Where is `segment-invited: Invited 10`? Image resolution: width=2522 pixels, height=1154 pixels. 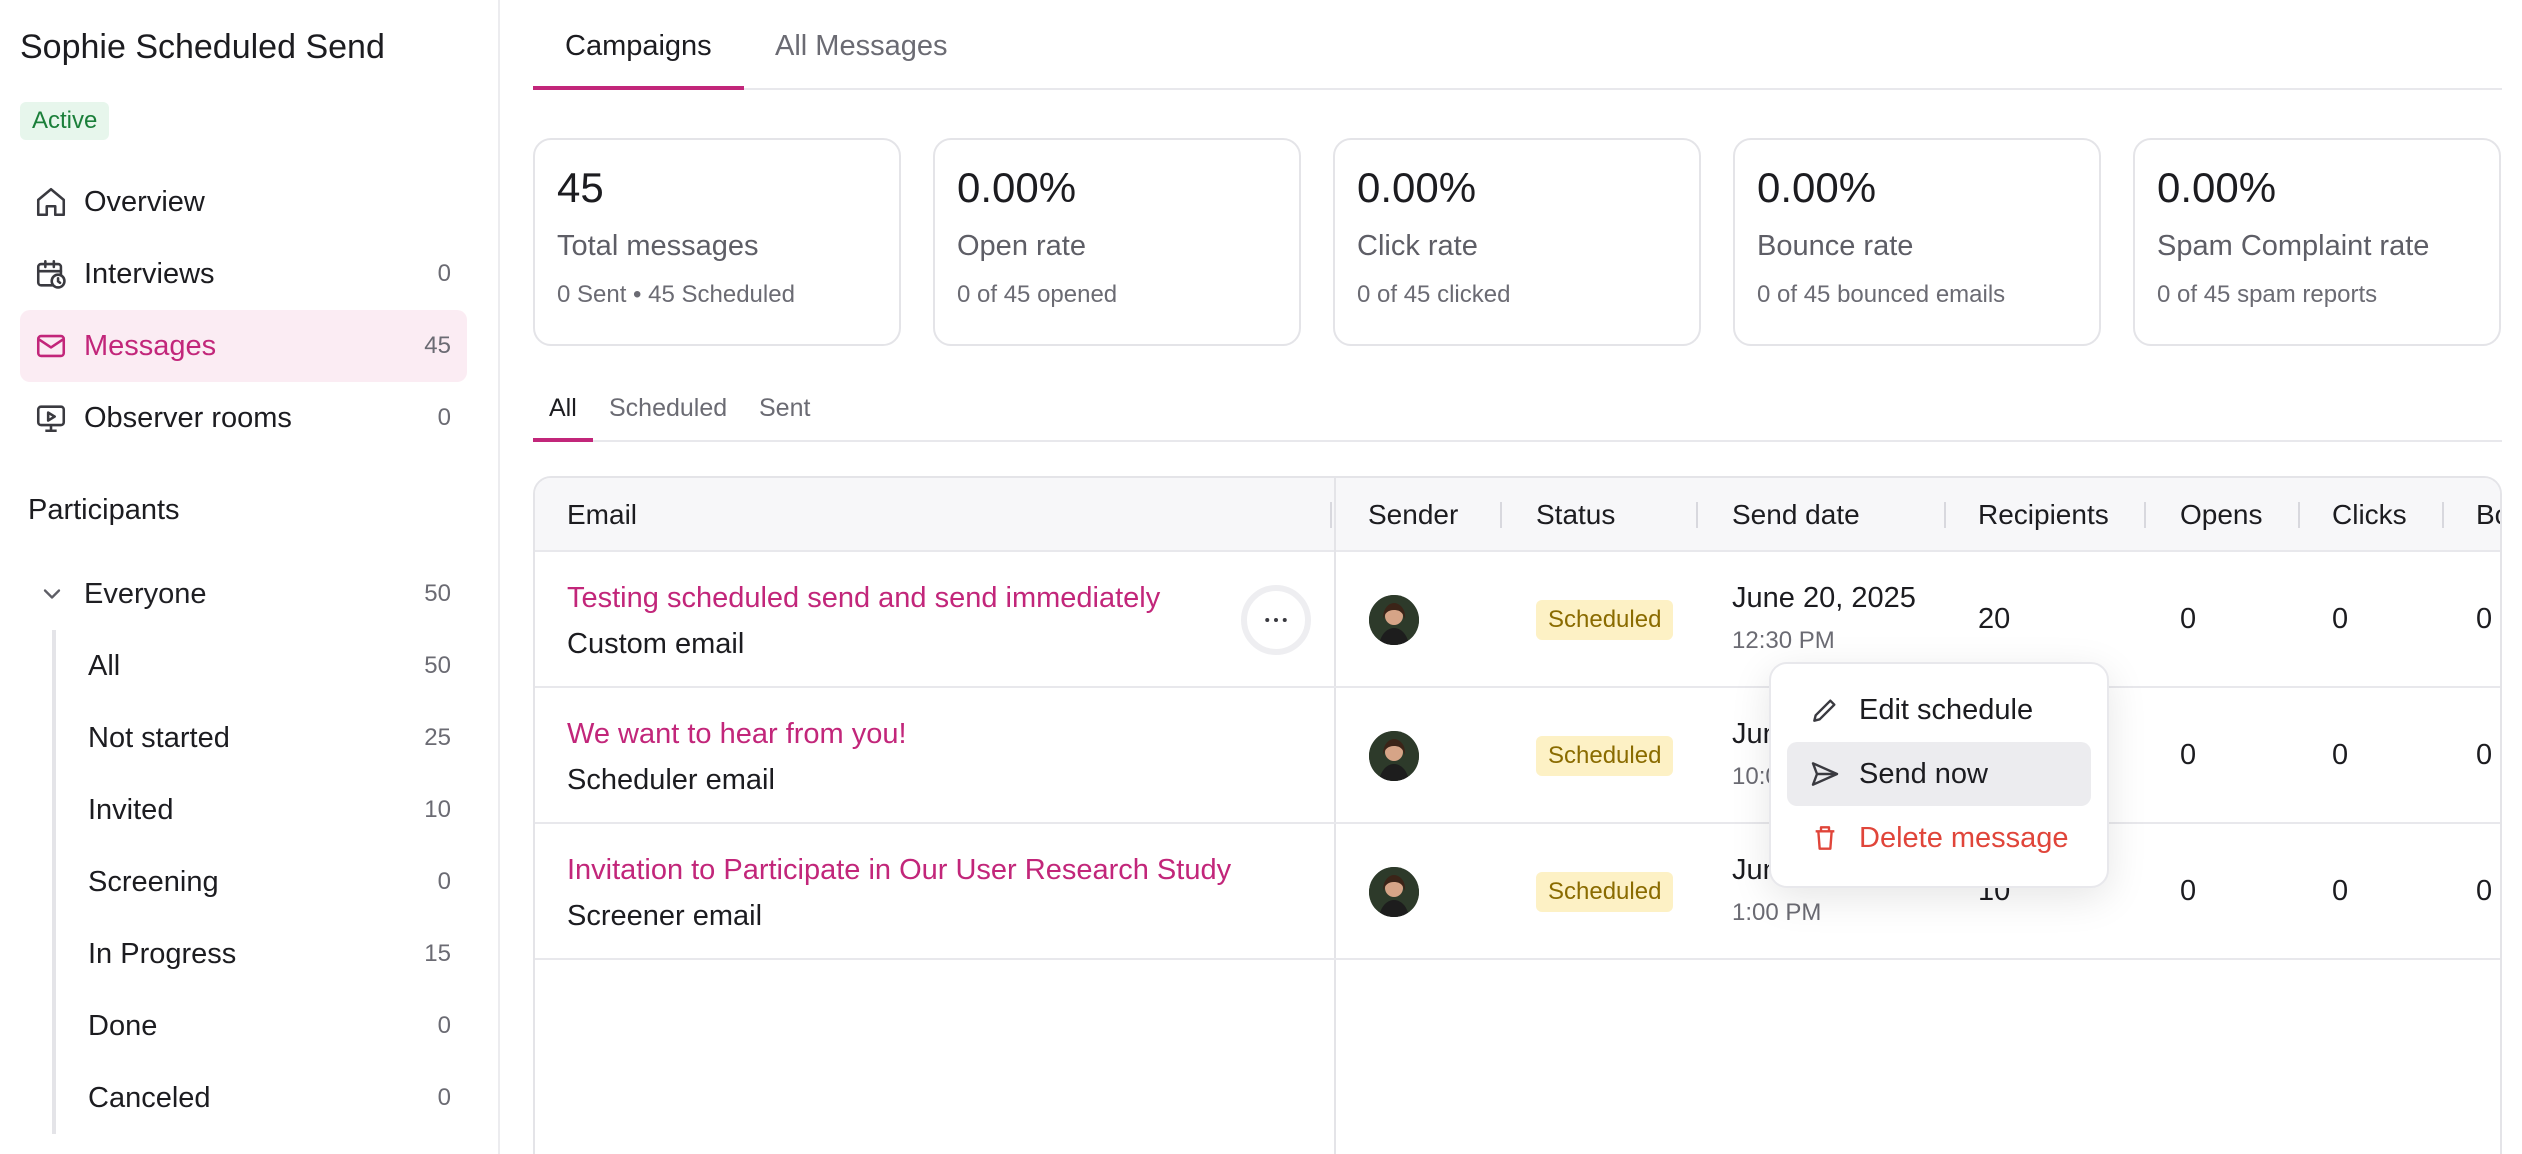
segment-invited: Invited 10 is located at coordinates (261, 810).